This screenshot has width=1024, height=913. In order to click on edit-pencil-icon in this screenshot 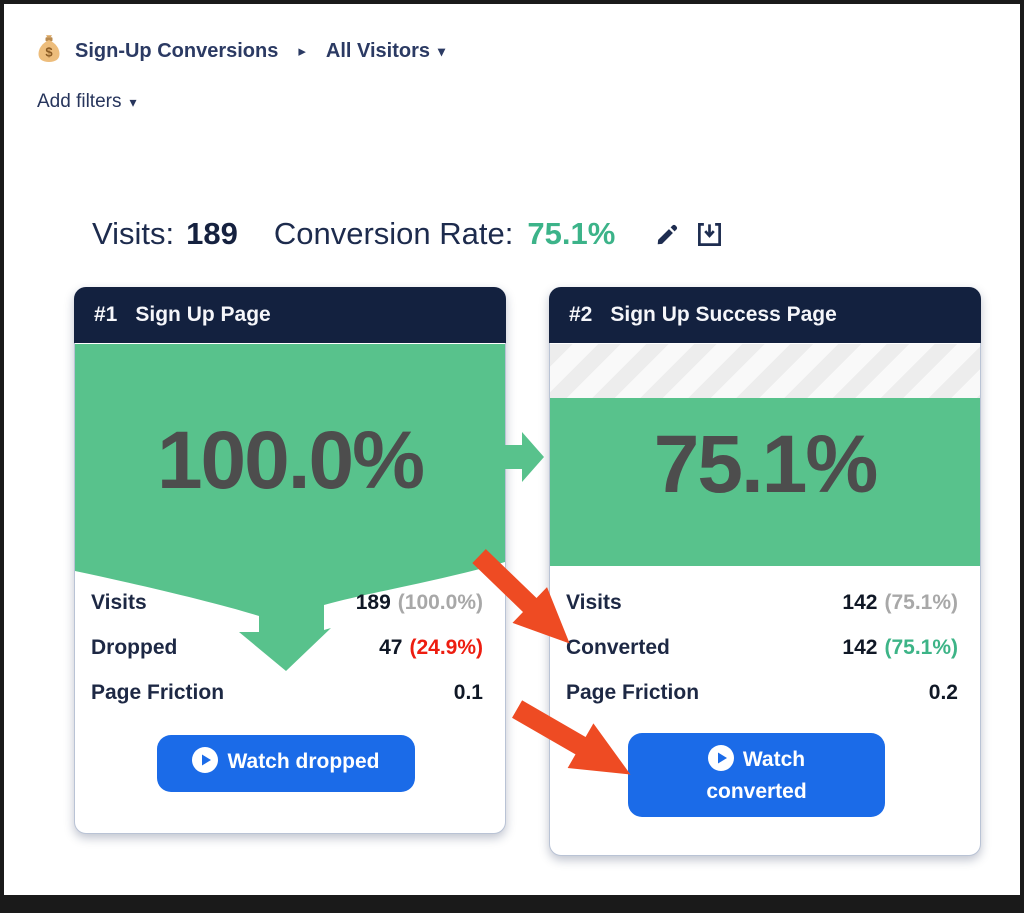, I will do `click(667, 234)`.